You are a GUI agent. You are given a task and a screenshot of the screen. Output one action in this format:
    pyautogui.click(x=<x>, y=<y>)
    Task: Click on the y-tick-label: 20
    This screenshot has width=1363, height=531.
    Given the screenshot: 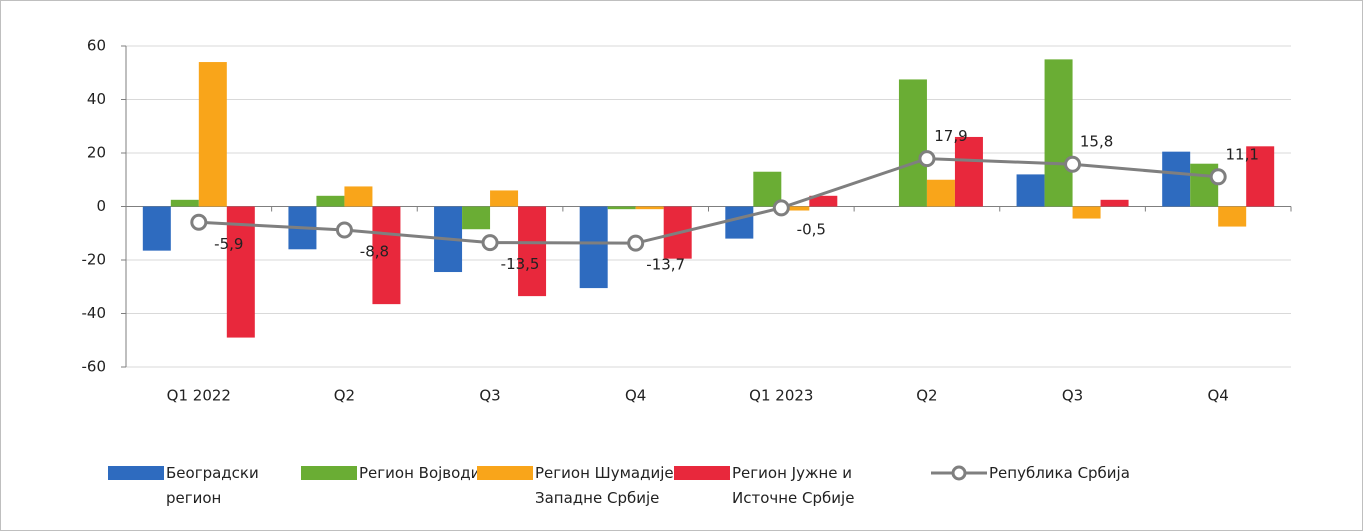 What is the action you would take?
    pyautogui.click(x=96, y=153)
    